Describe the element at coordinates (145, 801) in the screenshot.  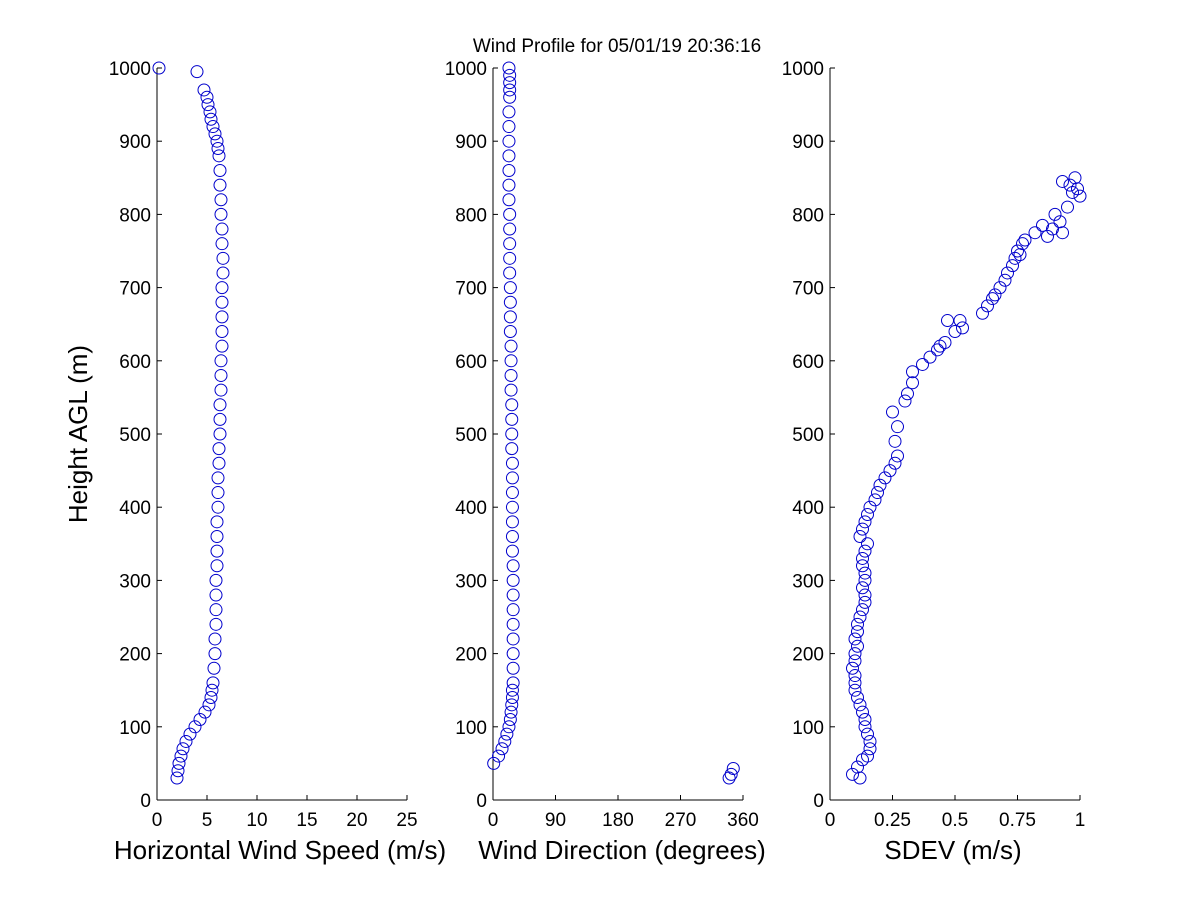
I see `wind-speed-y-tick-label: 0` at that location.